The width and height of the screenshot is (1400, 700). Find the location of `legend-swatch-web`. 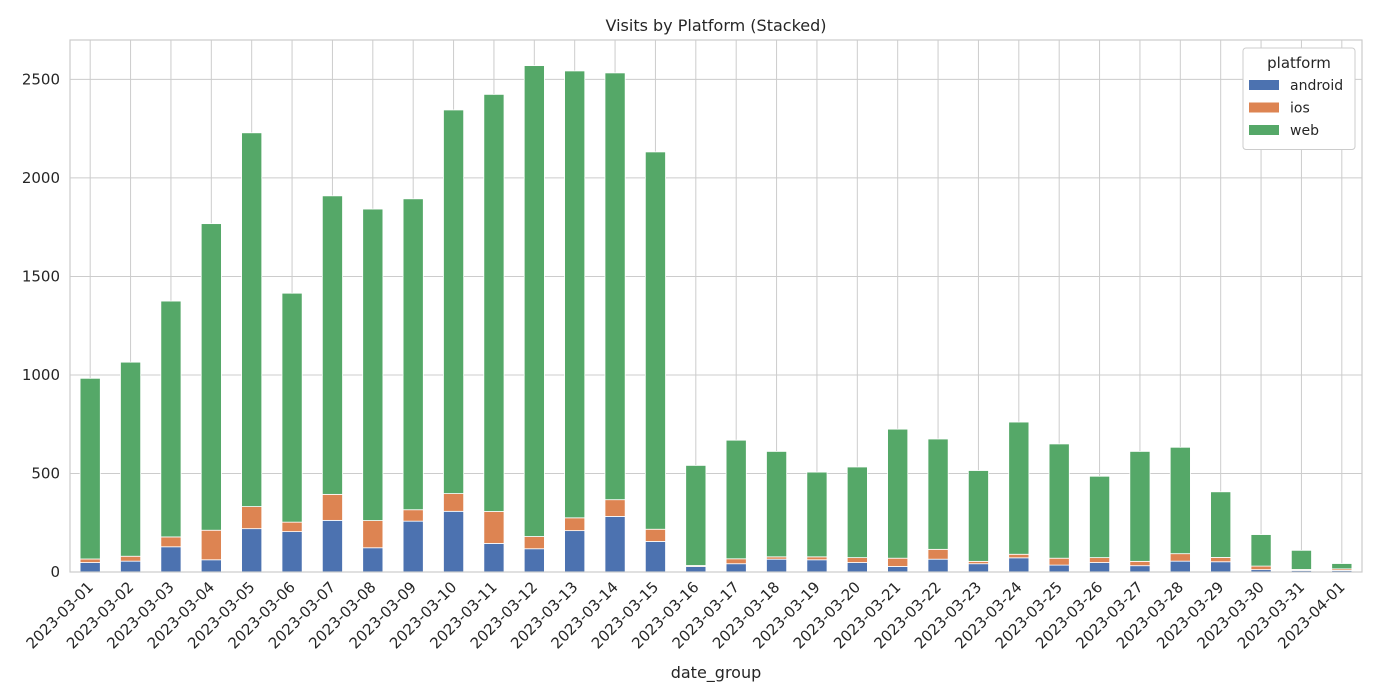

legend-swatch-web is located at coordinates (1264, 130).